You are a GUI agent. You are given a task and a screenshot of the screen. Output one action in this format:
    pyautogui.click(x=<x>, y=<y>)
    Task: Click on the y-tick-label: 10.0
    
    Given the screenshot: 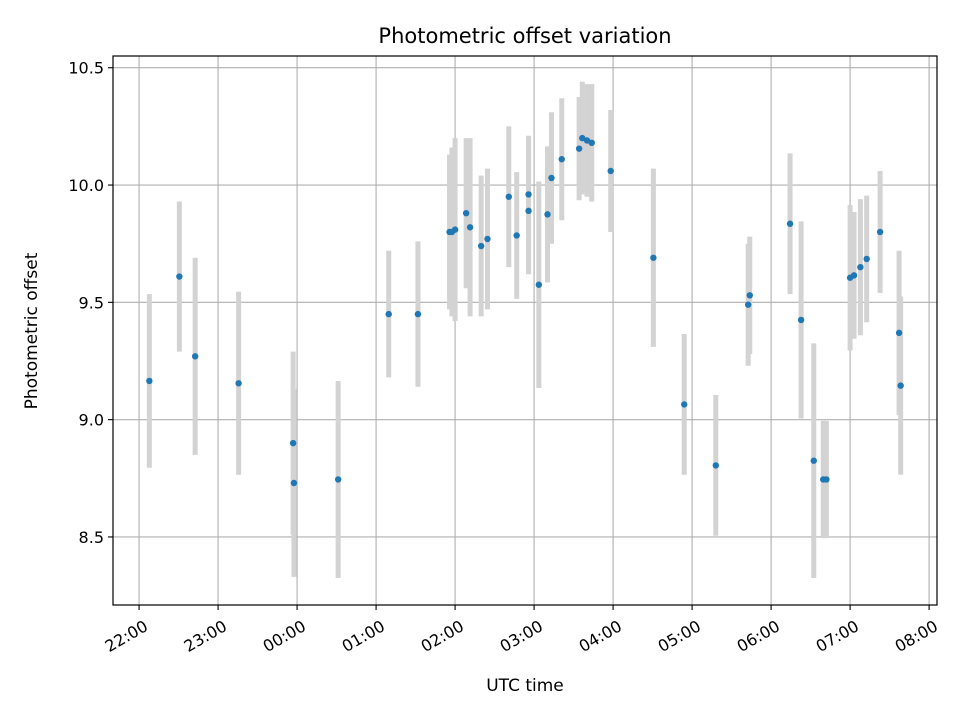 What is the action you would take?
    pyautogui.click(x=86, y=185)
    